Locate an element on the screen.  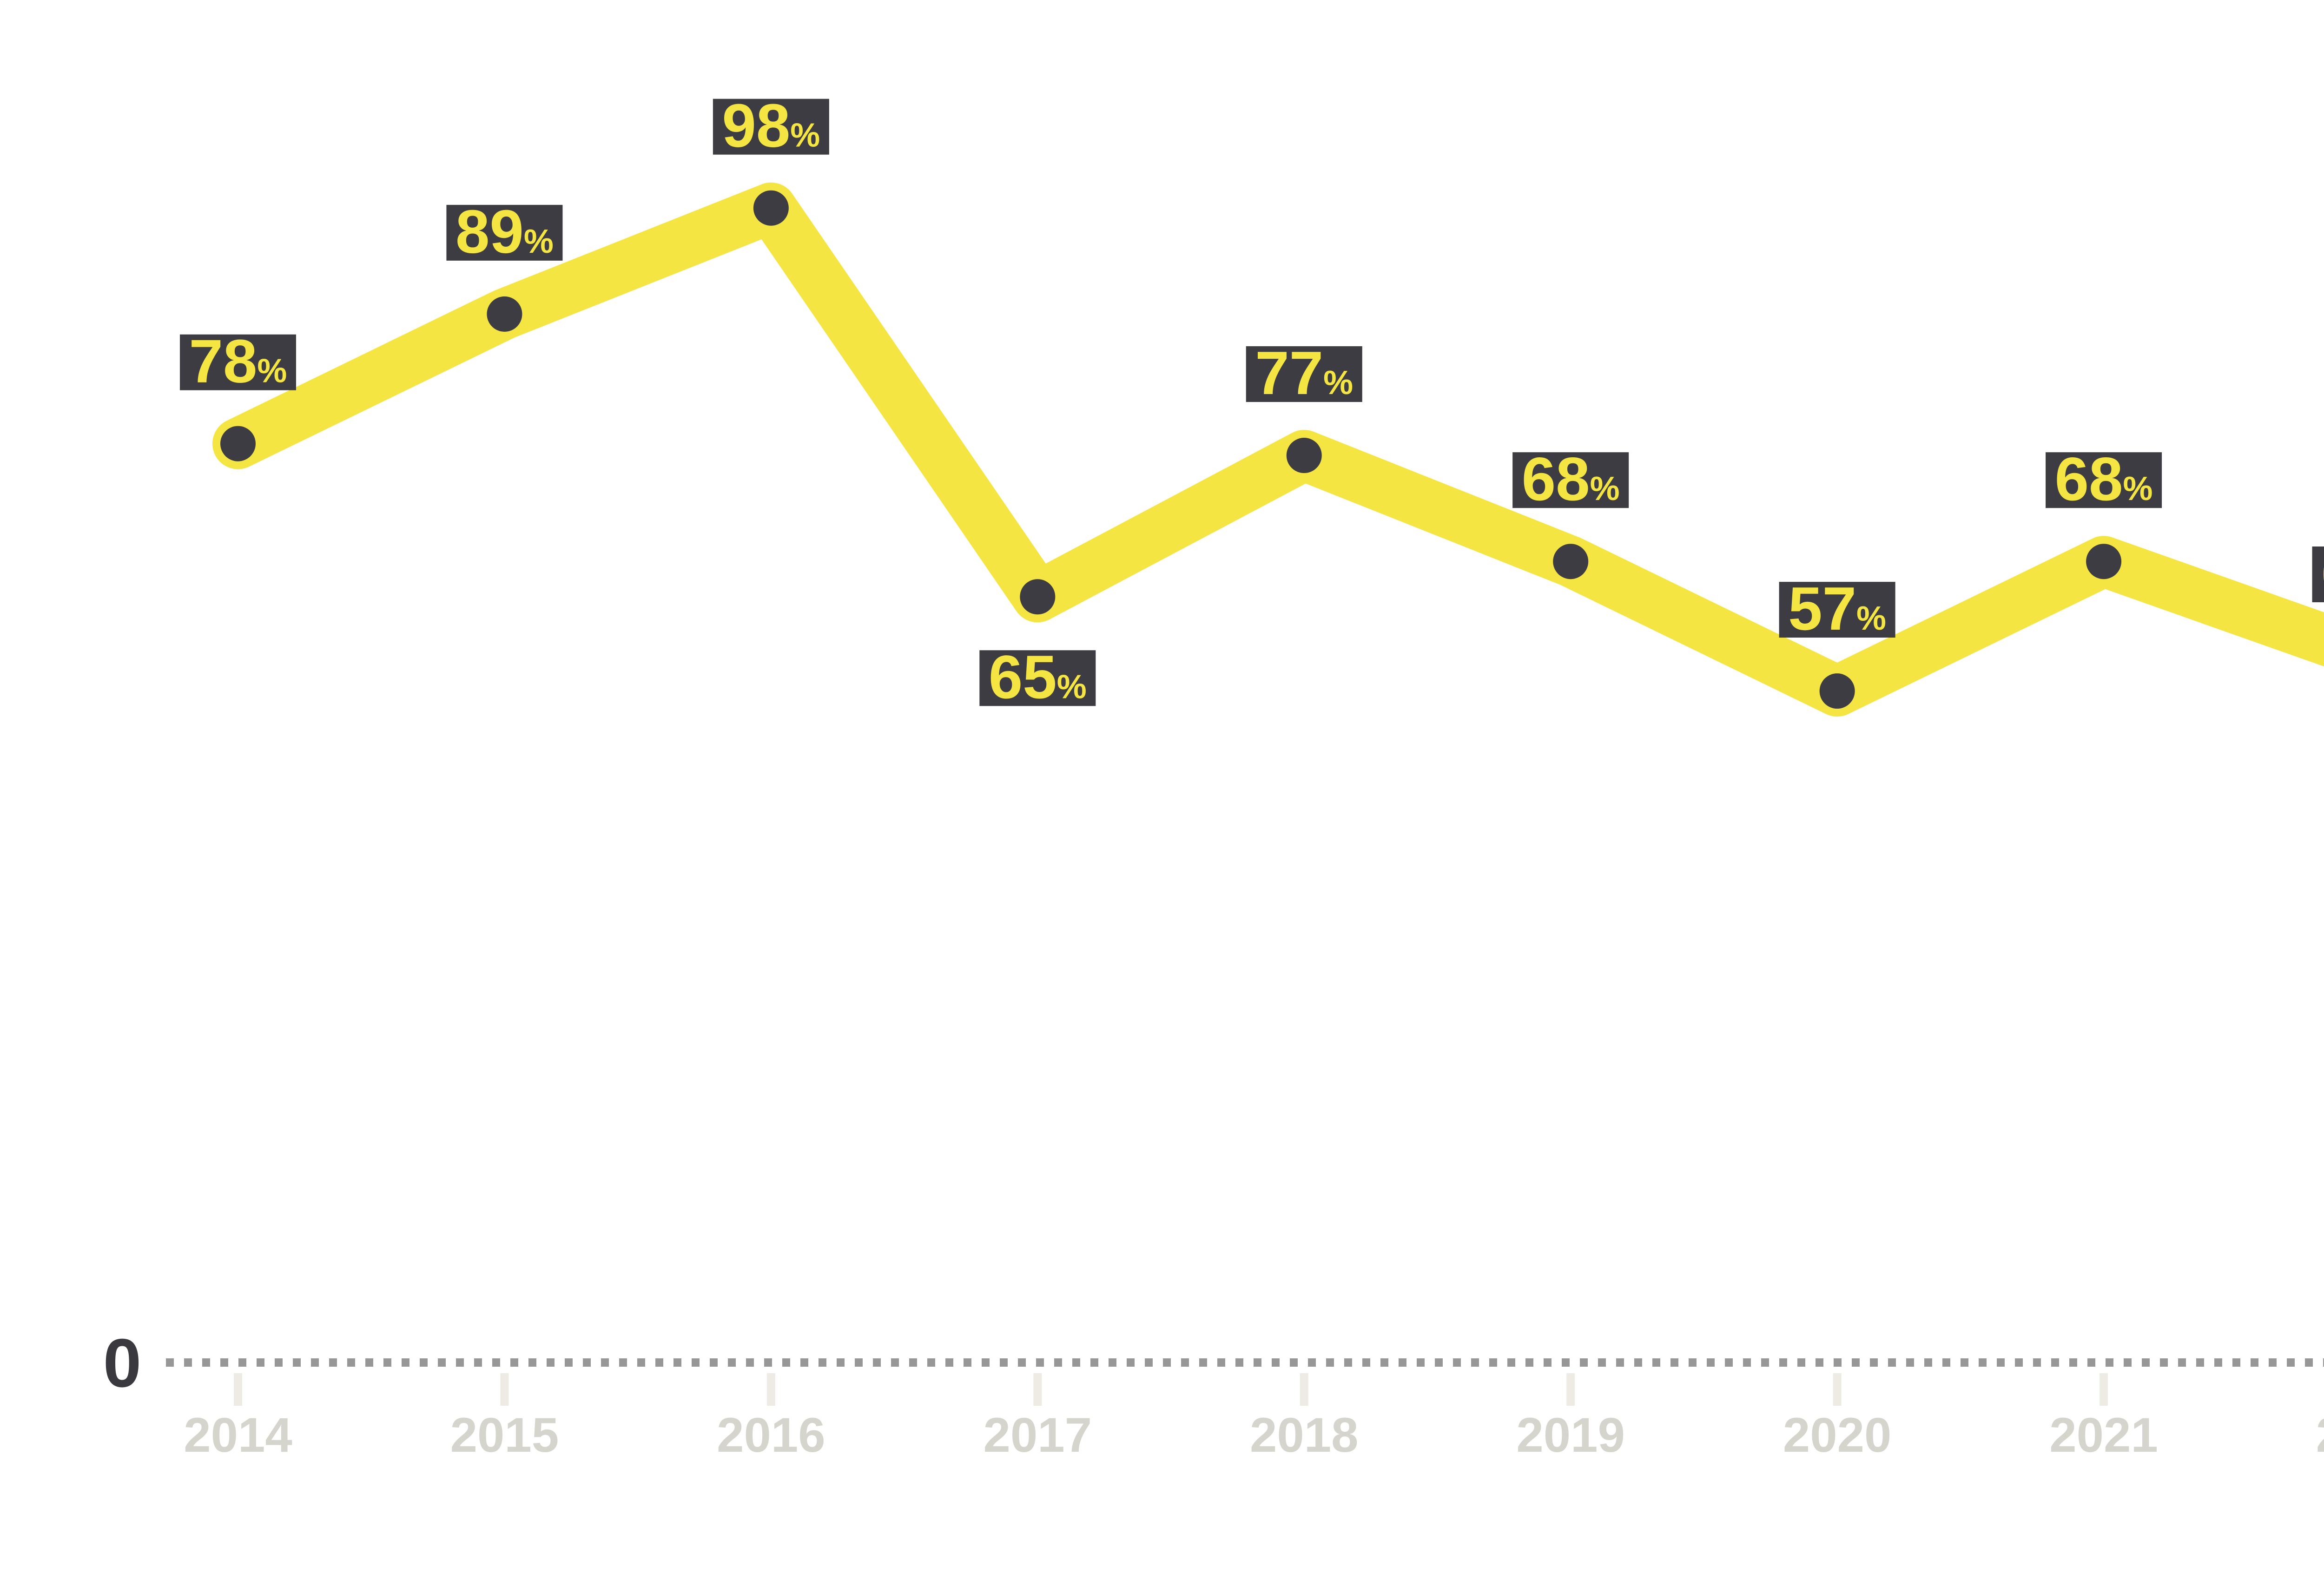
value-label-number: 65 is located at coordinates (1023, 677).